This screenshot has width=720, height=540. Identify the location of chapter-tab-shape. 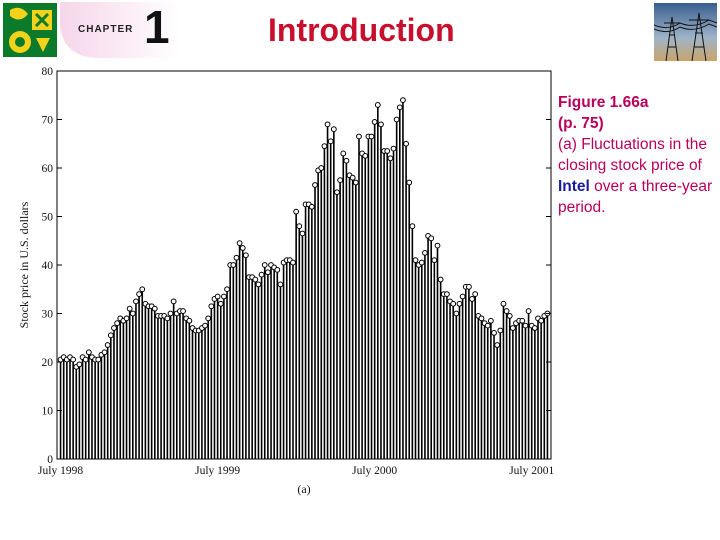
(120, 30).